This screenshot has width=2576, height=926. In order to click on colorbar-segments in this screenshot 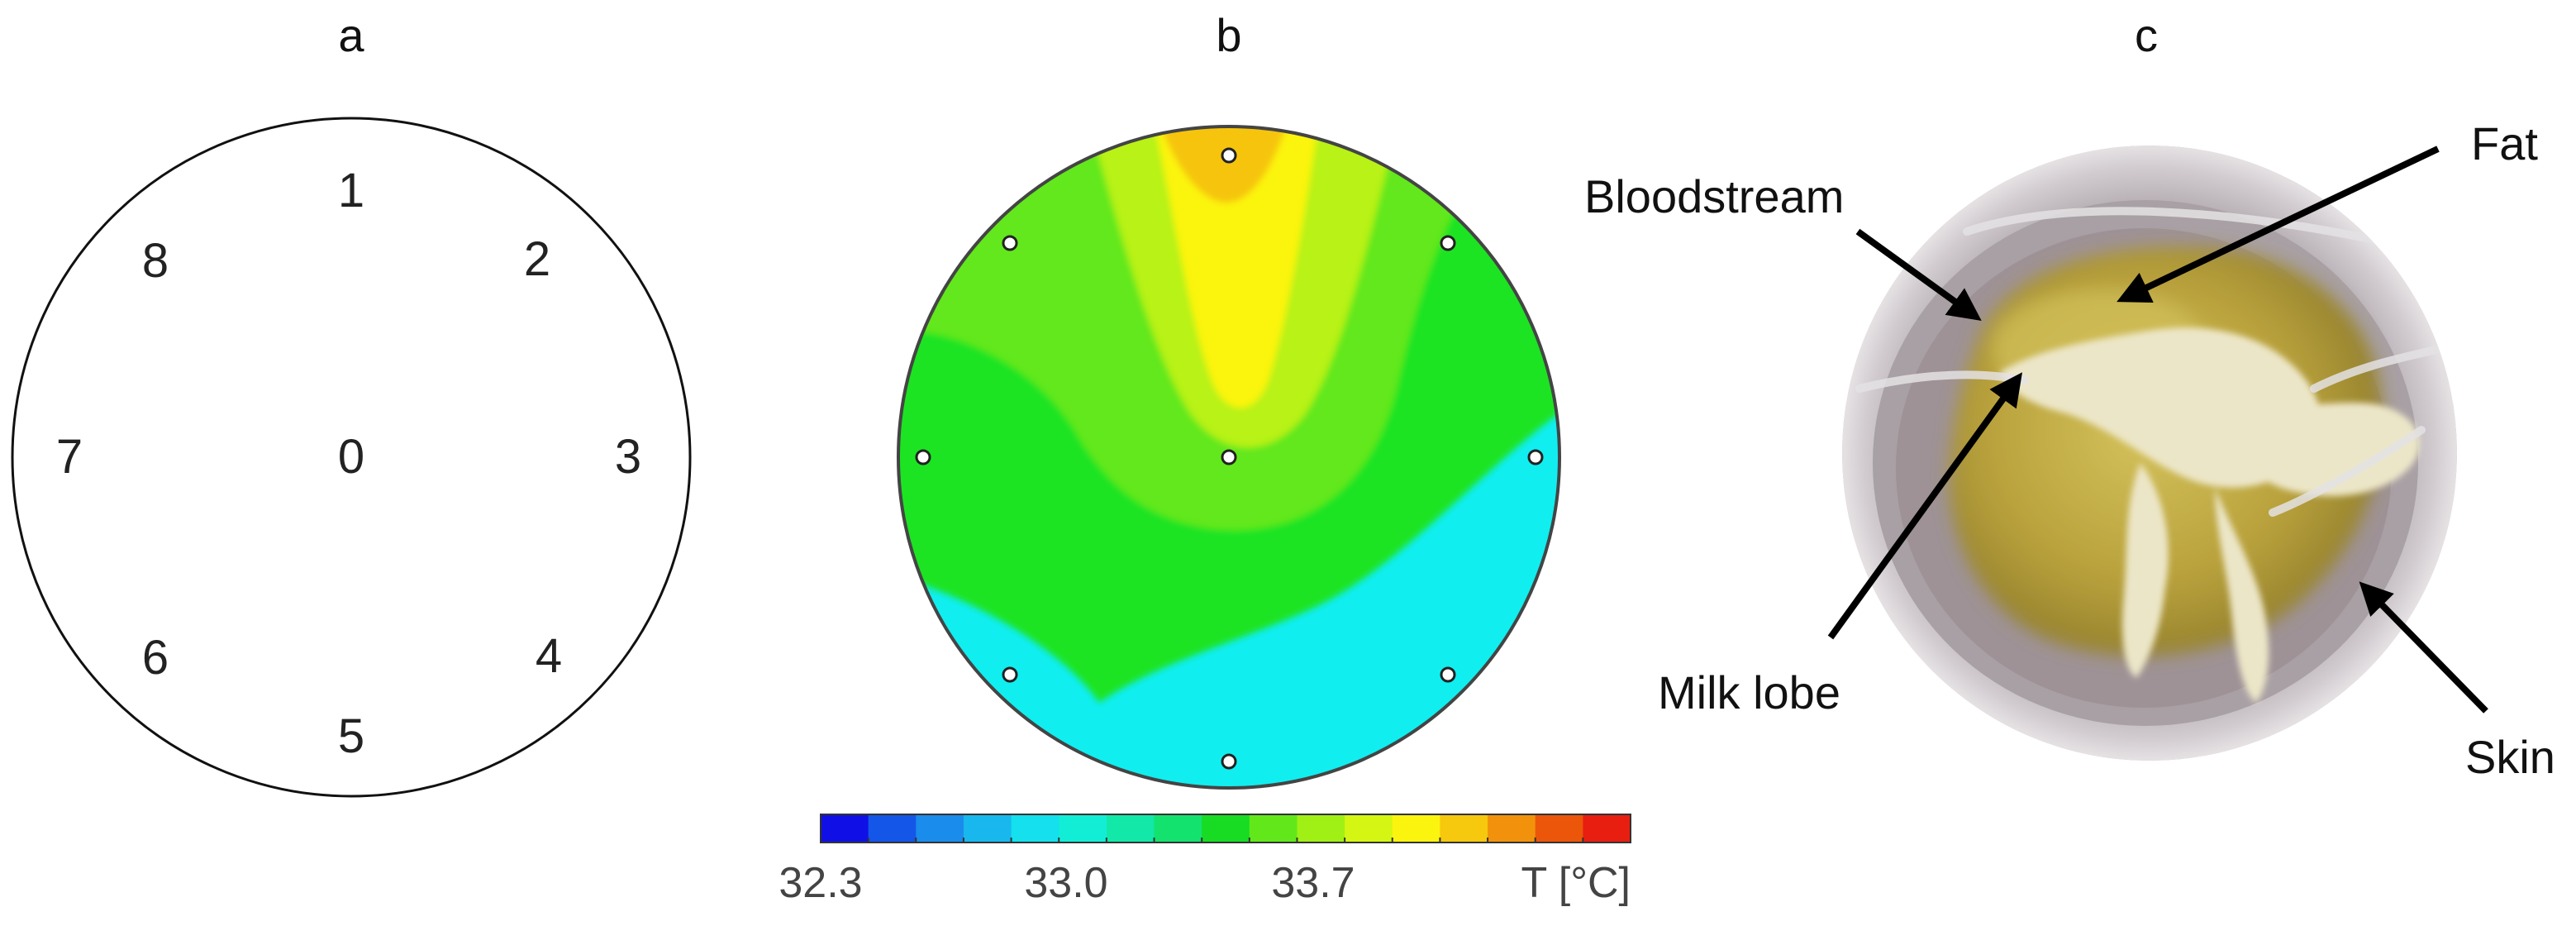, I will do `click(1226, 828)`.